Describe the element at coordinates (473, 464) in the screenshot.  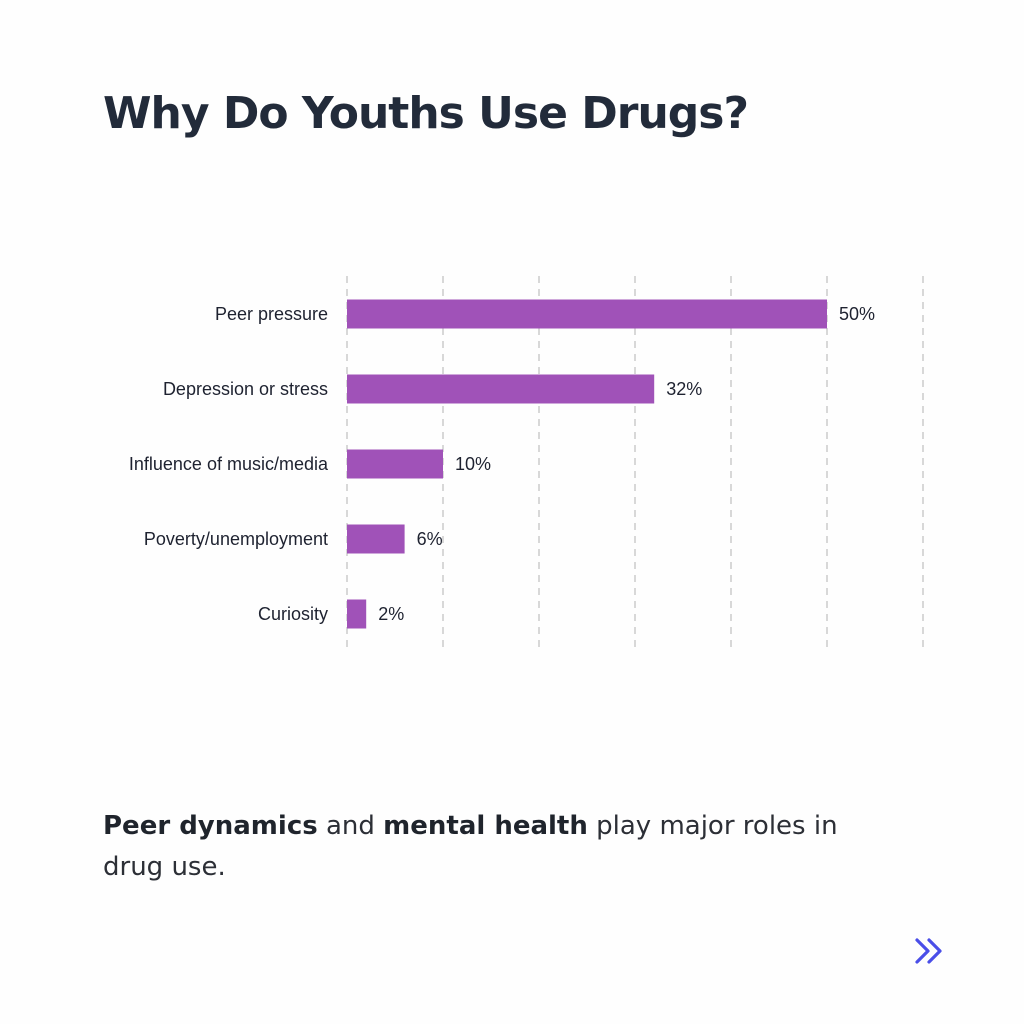
I see `value-label: 10%` at that location.